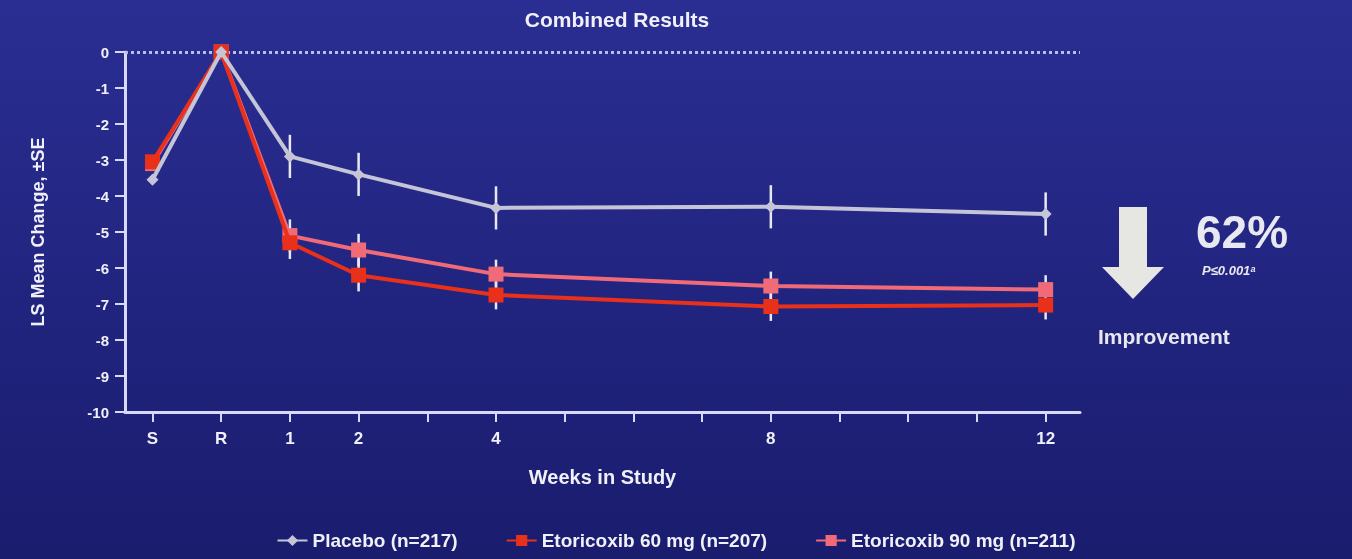 The width and height of the screenshot is (1352, 559). Describe the element at coordinates (221, 438) in the screenshot. I see `x-tick-label: R` at that location.